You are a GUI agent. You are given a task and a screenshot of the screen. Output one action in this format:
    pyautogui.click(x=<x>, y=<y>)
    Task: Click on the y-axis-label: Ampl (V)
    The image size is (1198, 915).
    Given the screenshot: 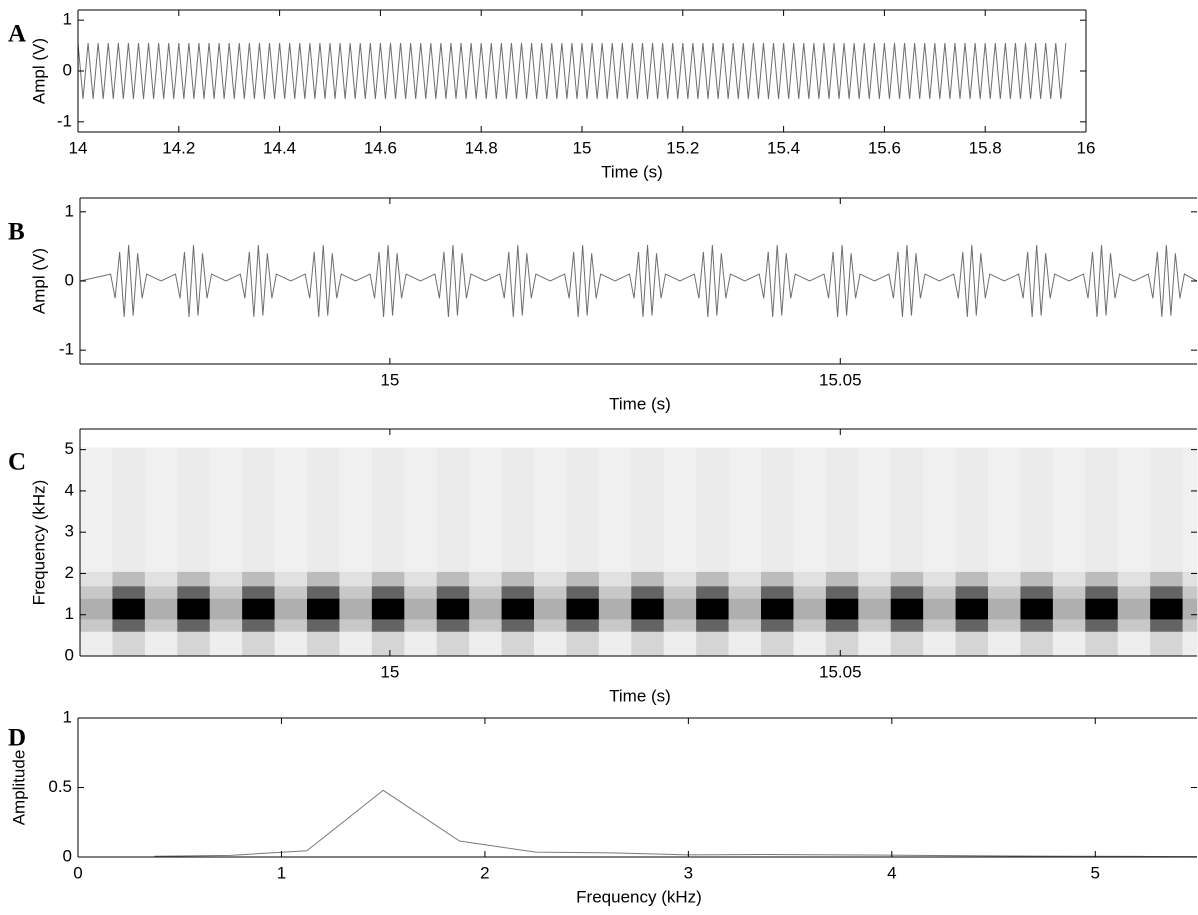 What is the action you would take?
    pyautogui.click(x=38, y=71)
    